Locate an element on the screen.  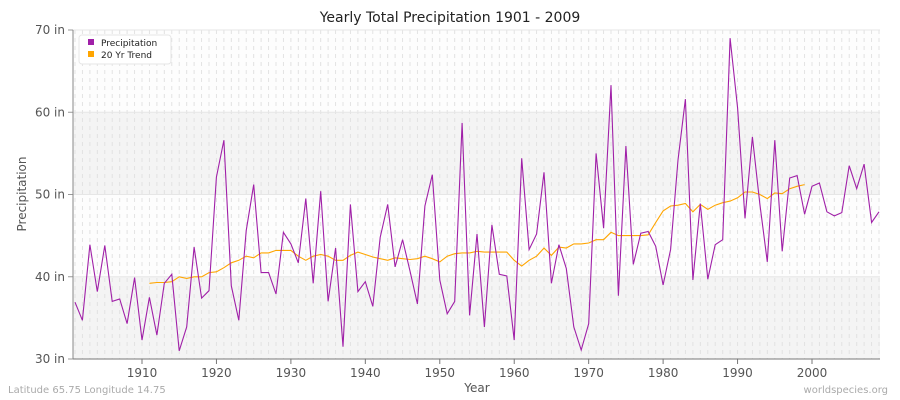
x-tick-label: 1920 is located at coordinates (216, 373).